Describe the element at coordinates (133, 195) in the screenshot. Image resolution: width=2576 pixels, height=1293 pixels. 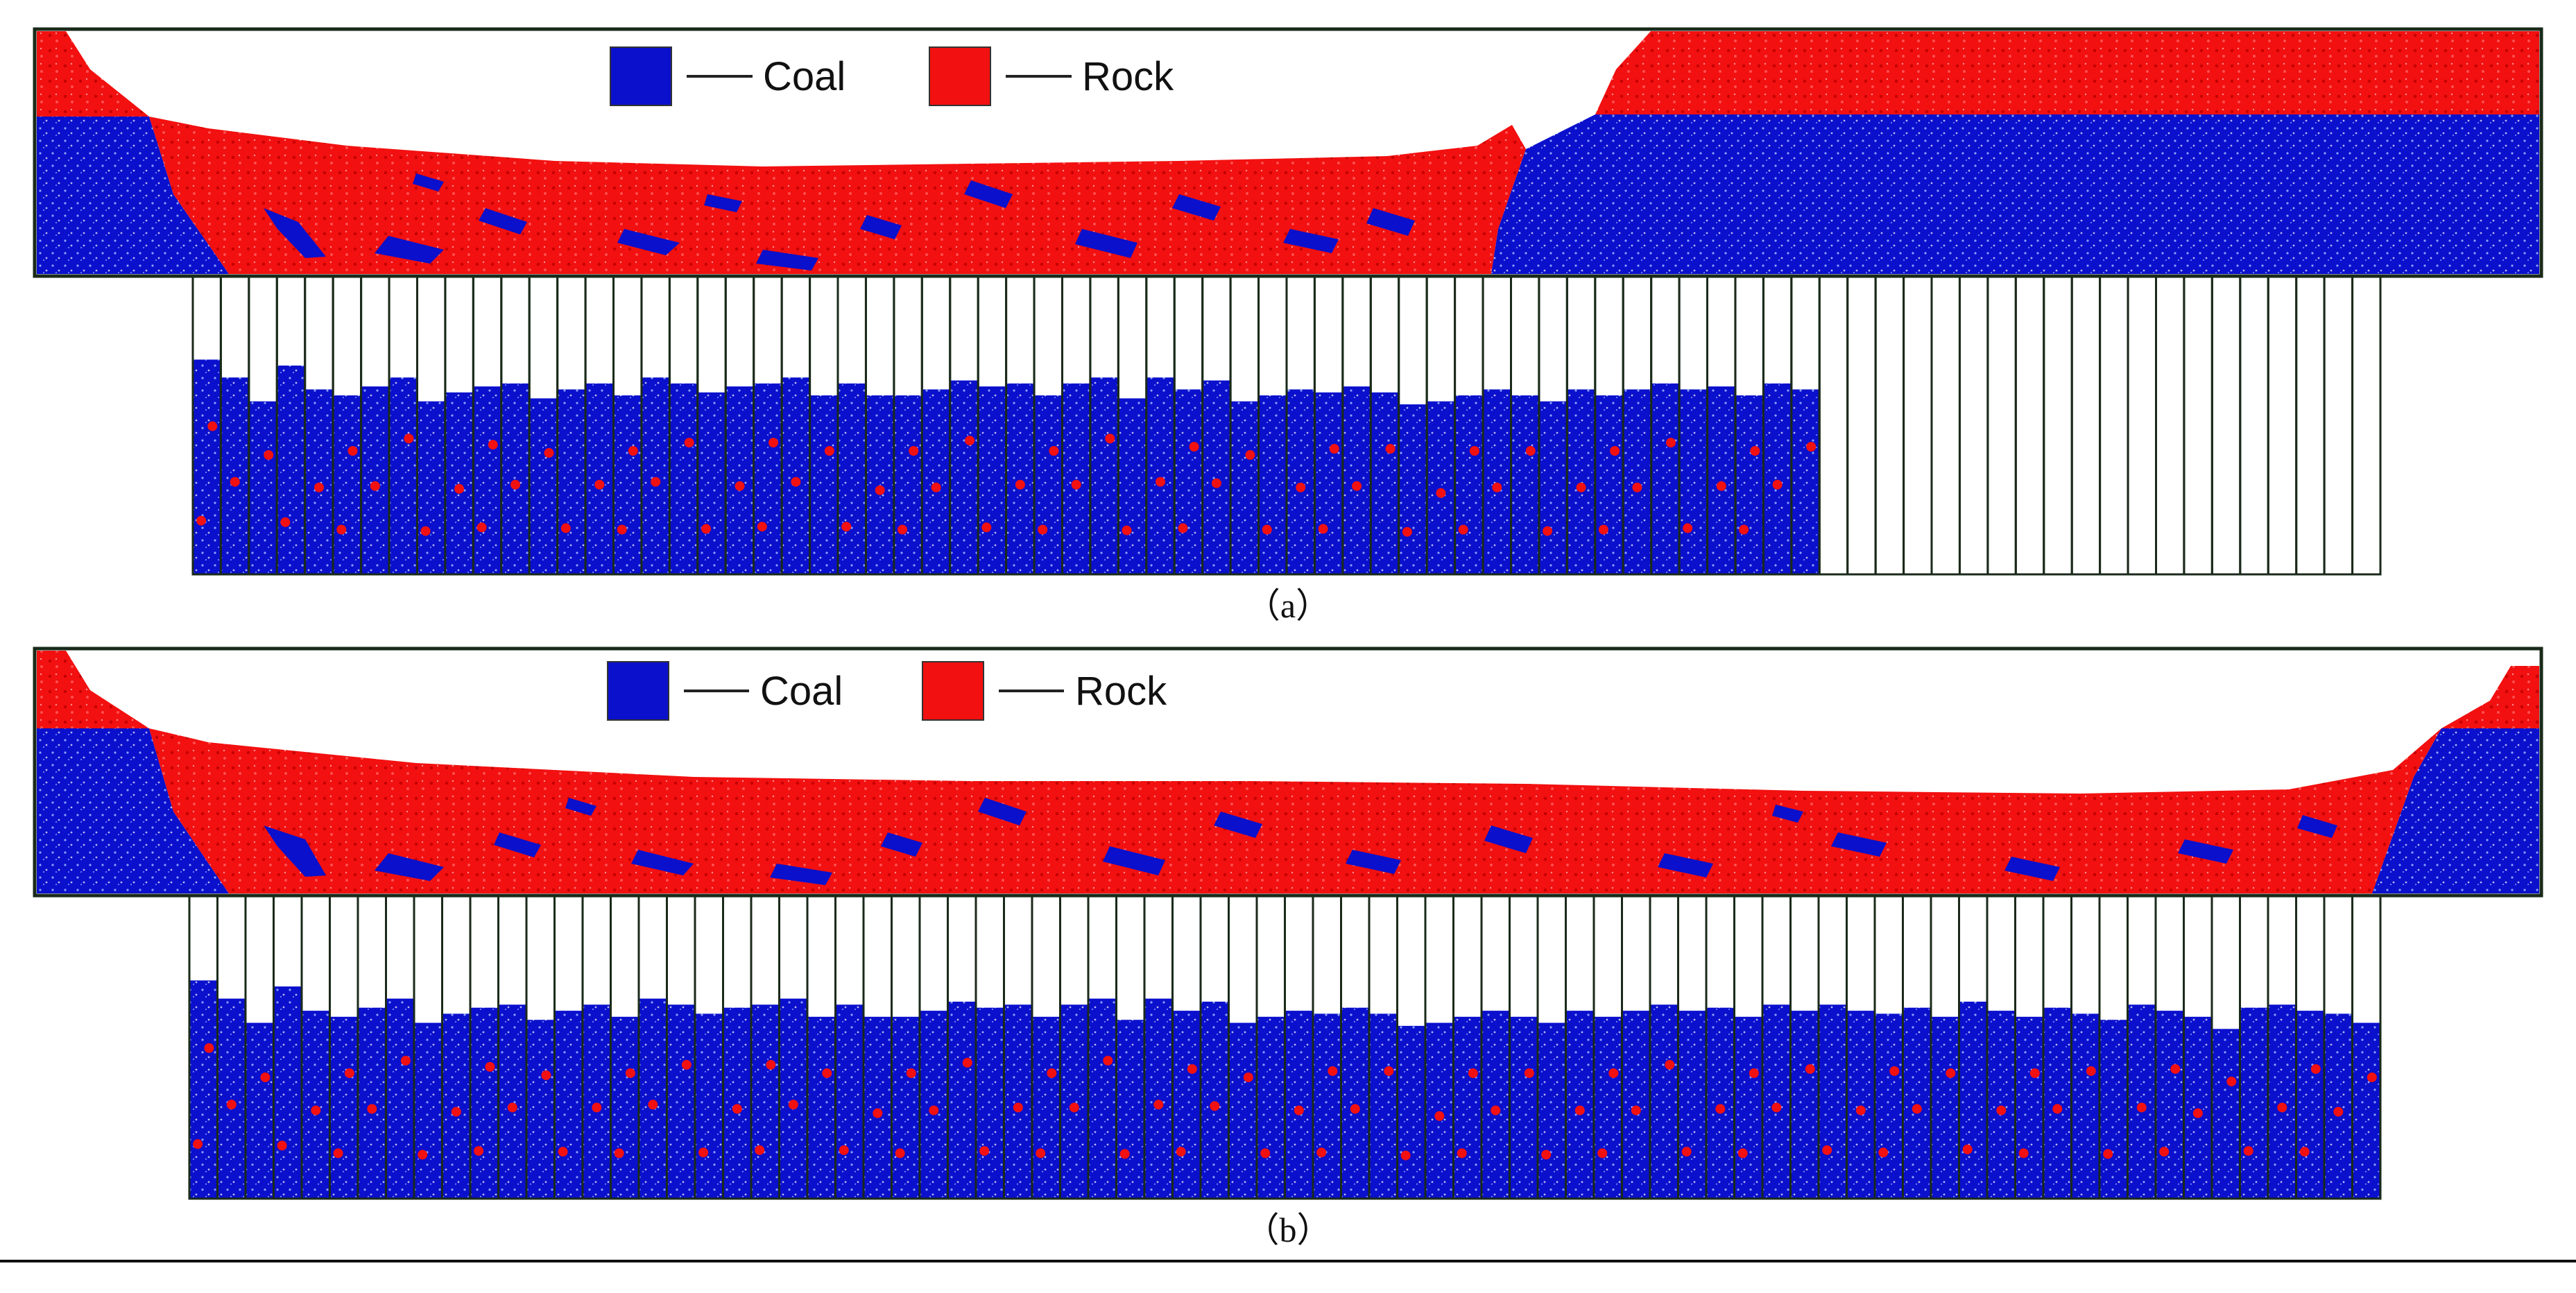
I see `coal-layer-left-a` at that location.